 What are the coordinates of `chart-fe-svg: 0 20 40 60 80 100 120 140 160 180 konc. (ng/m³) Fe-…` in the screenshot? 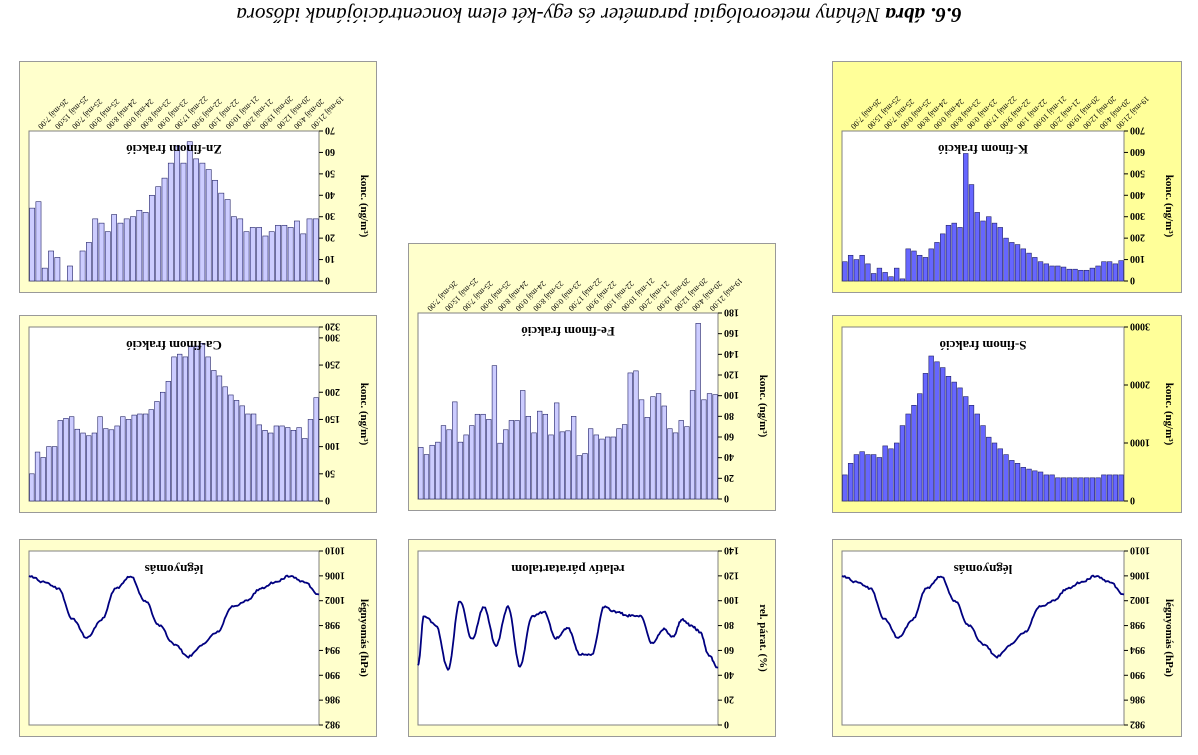 It's located at (592, 377).